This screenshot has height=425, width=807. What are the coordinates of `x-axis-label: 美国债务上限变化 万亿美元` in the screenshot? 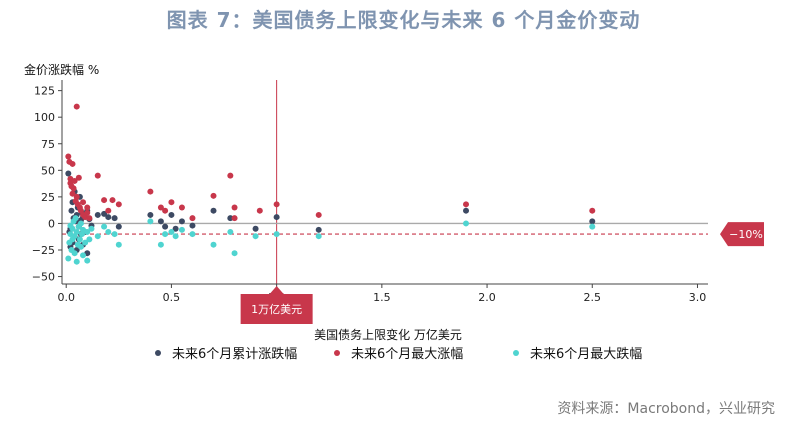 It's located at (388, 334).